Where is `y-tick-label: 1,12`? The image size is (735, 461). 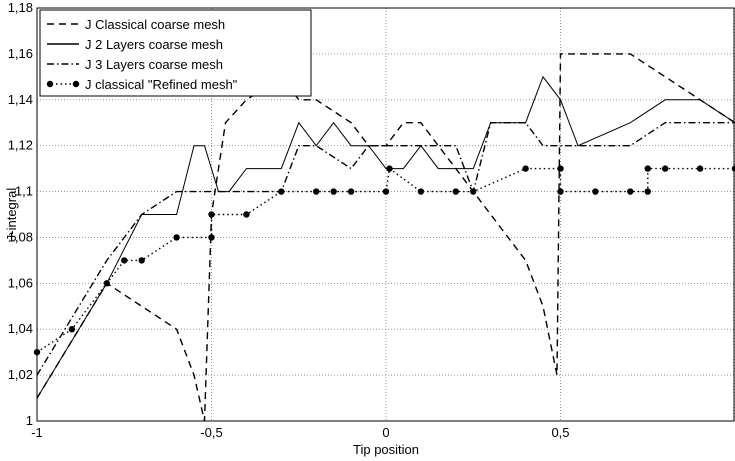
y-tick-label: 1,12 is located at coordinates (20, 145).